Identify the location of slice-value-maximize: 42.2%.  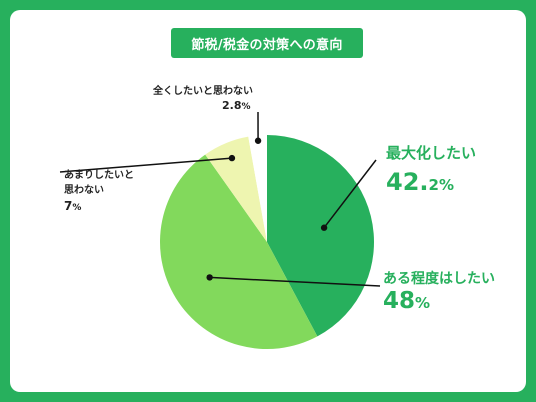
(420, 182).